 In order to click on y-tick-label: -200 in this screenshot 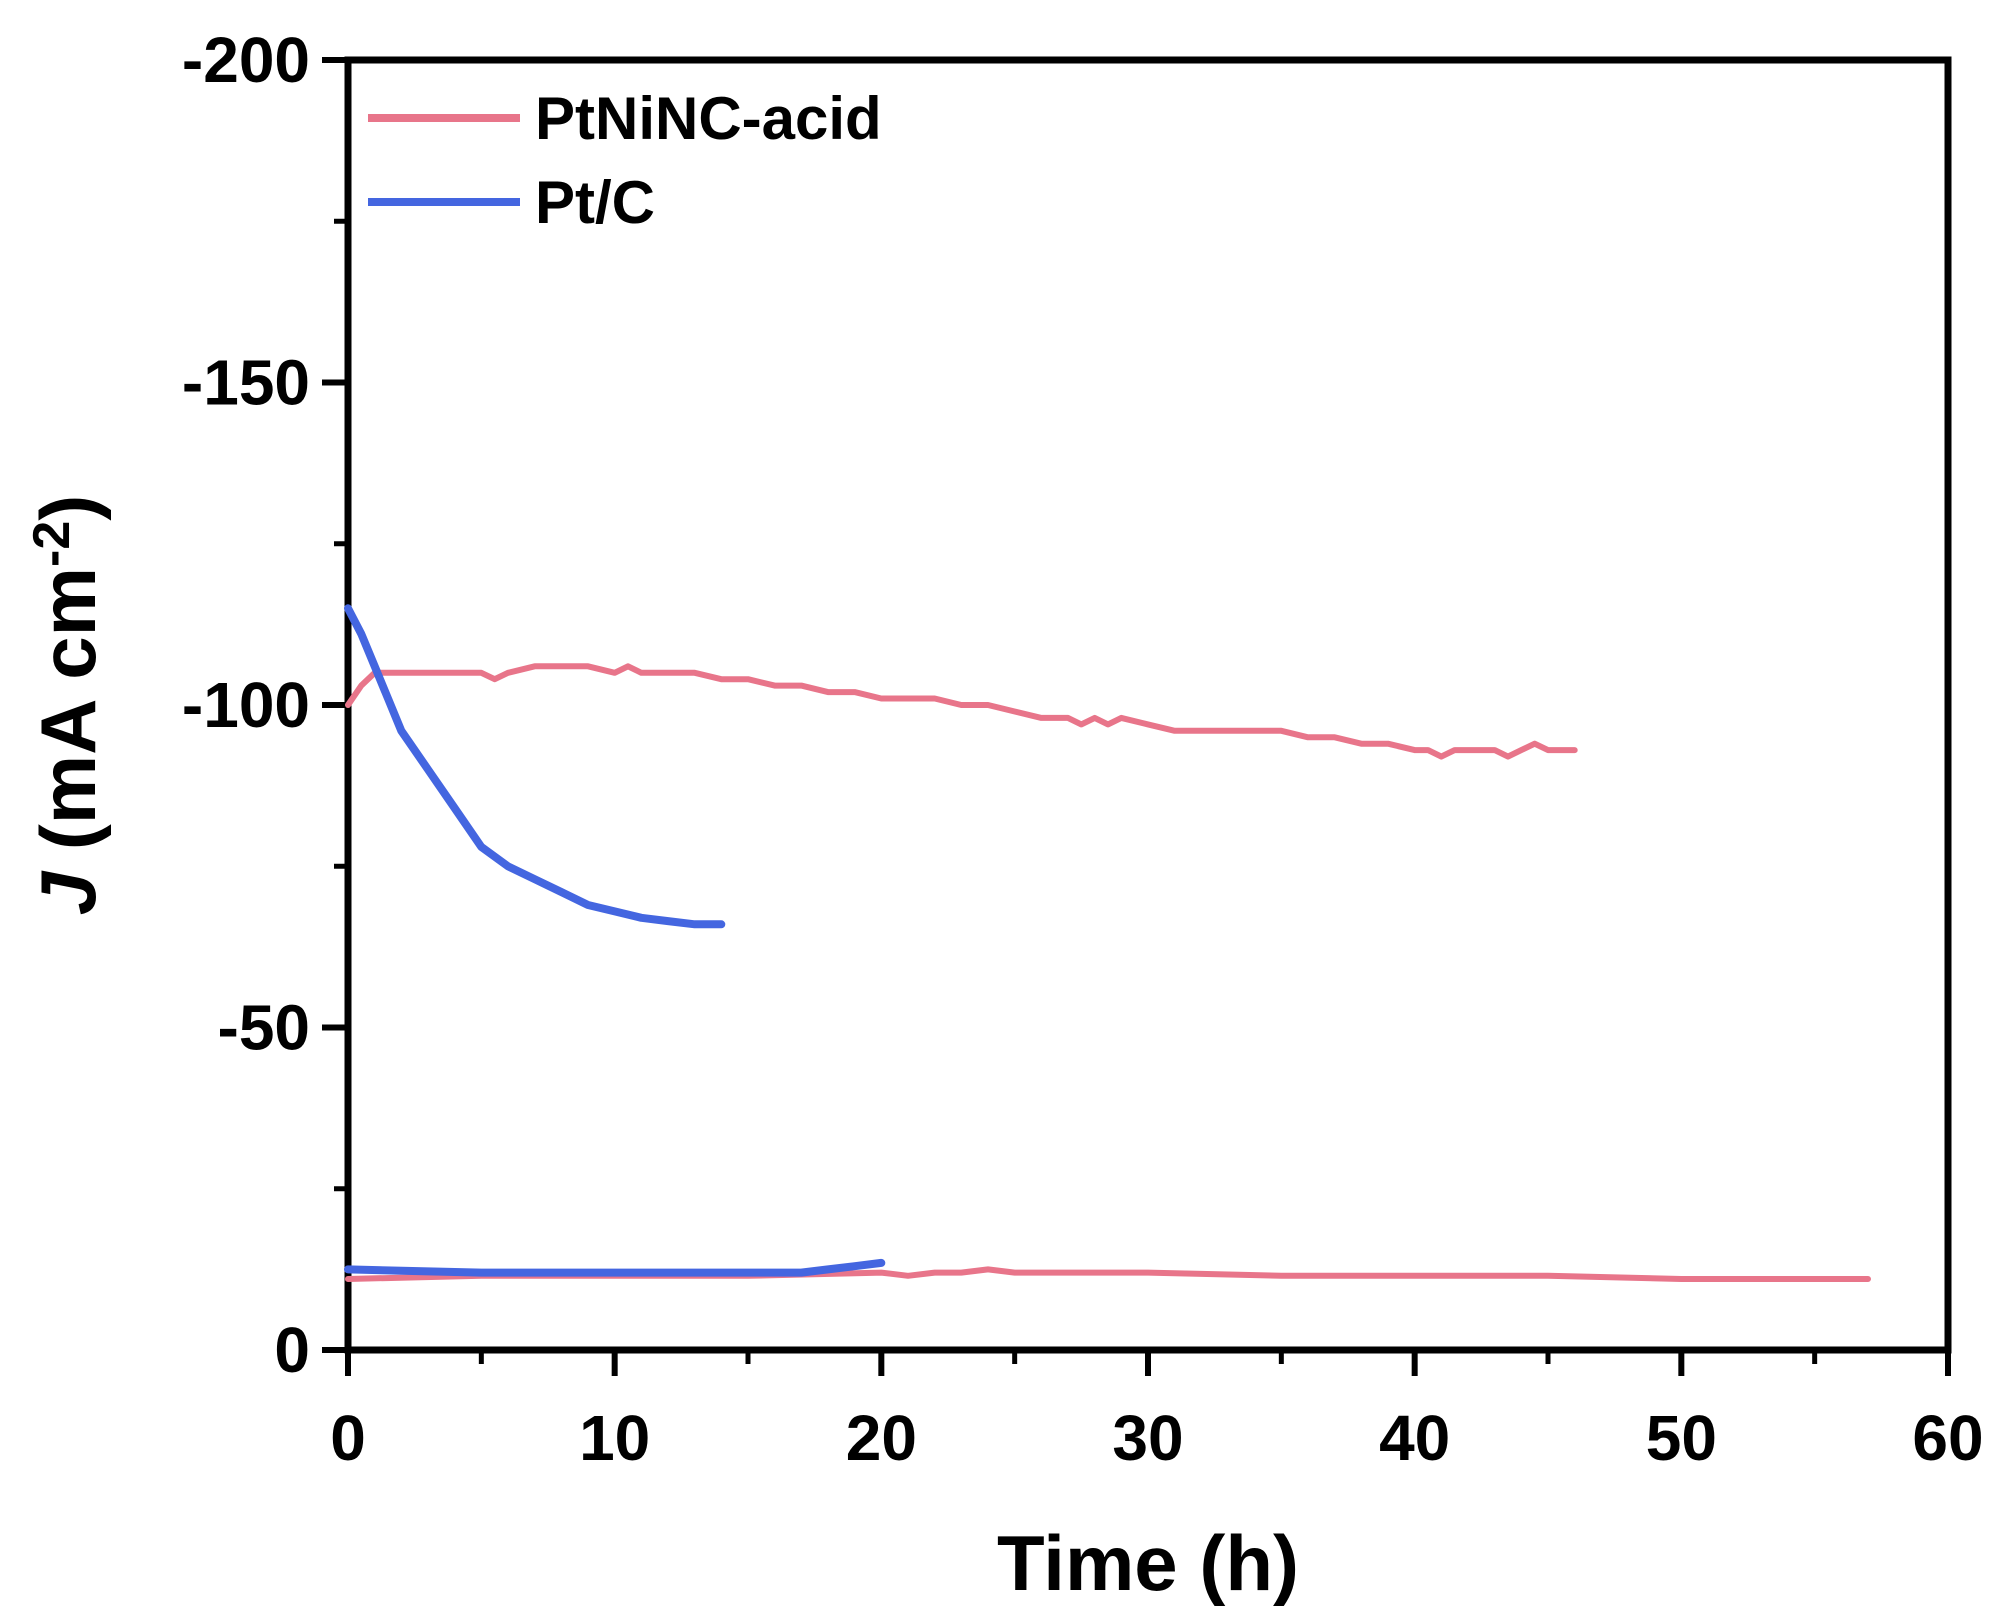, I will do `click(246, 60)`.